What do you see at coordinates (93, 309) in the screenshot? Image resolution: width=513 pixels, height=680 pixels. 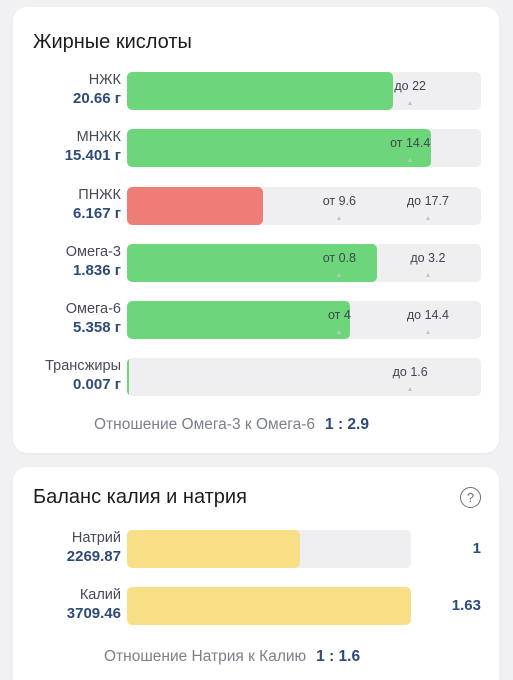 I see `nutrient-name: Омега-6` at bounding box center [93, 309].